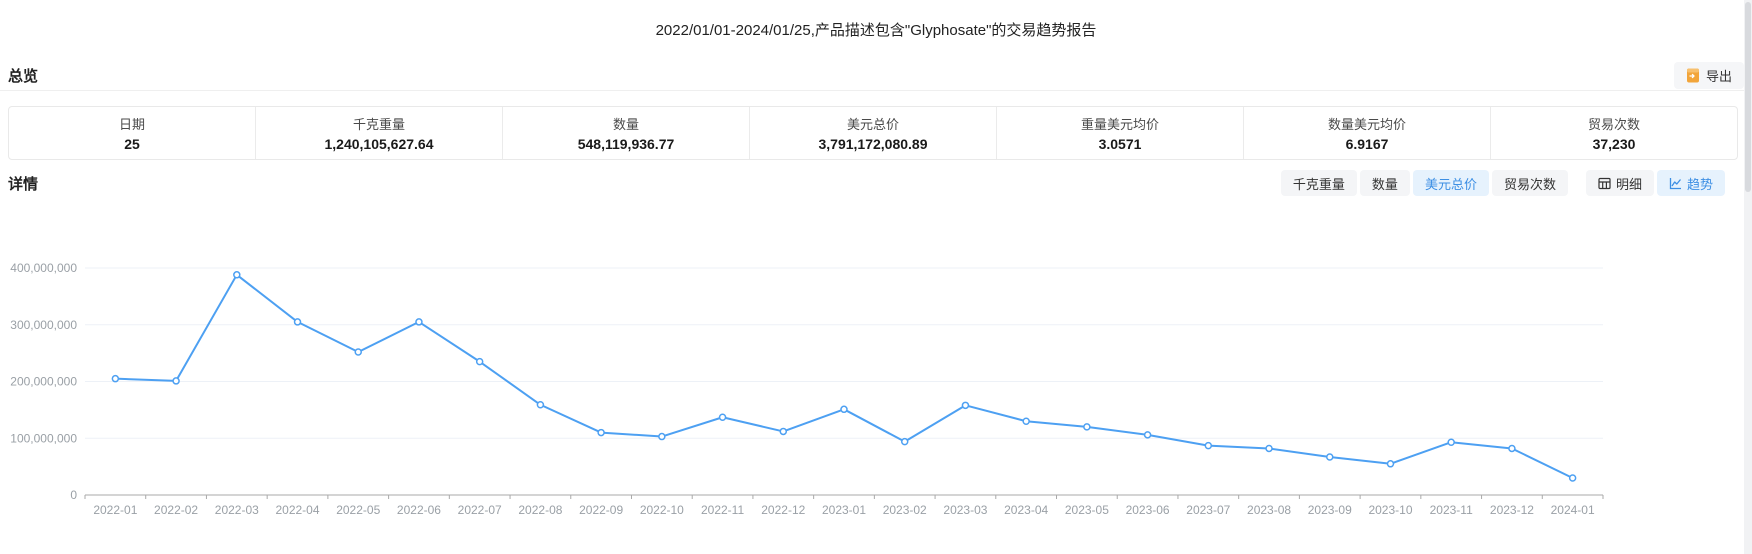 The image size is (1752, 554). Describe the element at coordinates (115, 510) in the screenshot. I see `x-axis-label: 2022-01` at that location.